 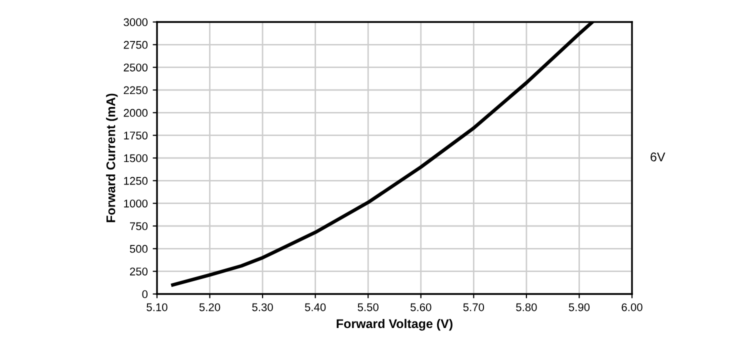 I want to click on x-tick-label: 5.40, so click(x=315, y=307).